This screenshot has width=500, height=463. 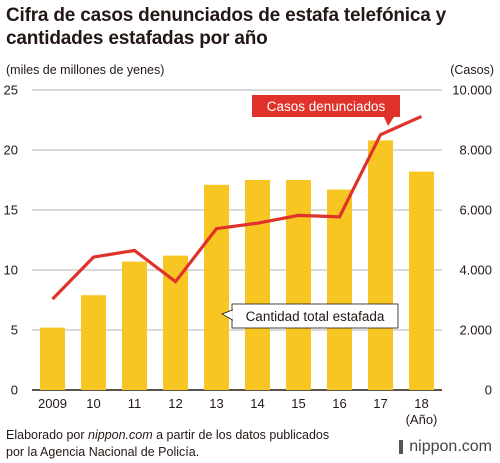 What do you see at coordinates (298, 403) in the screenshot?
I see `x-tick-label: 15` at bounding box center [298, 403].